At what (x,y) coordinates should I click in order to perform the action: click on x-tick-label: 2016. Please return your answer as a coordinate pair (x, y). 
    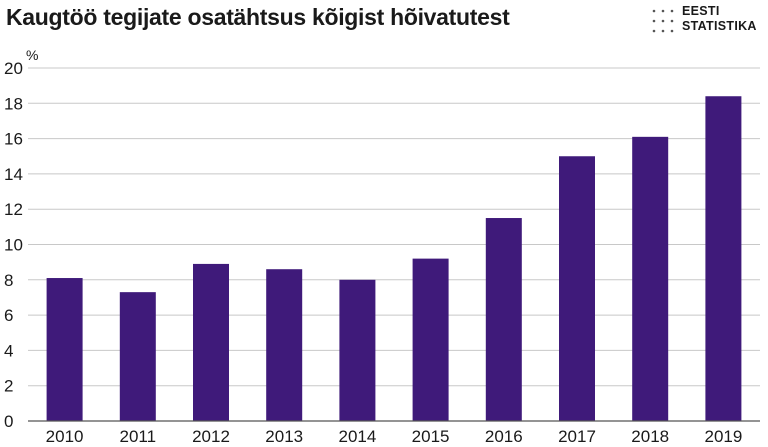
    Looking at the image, I should click on (504, 436).